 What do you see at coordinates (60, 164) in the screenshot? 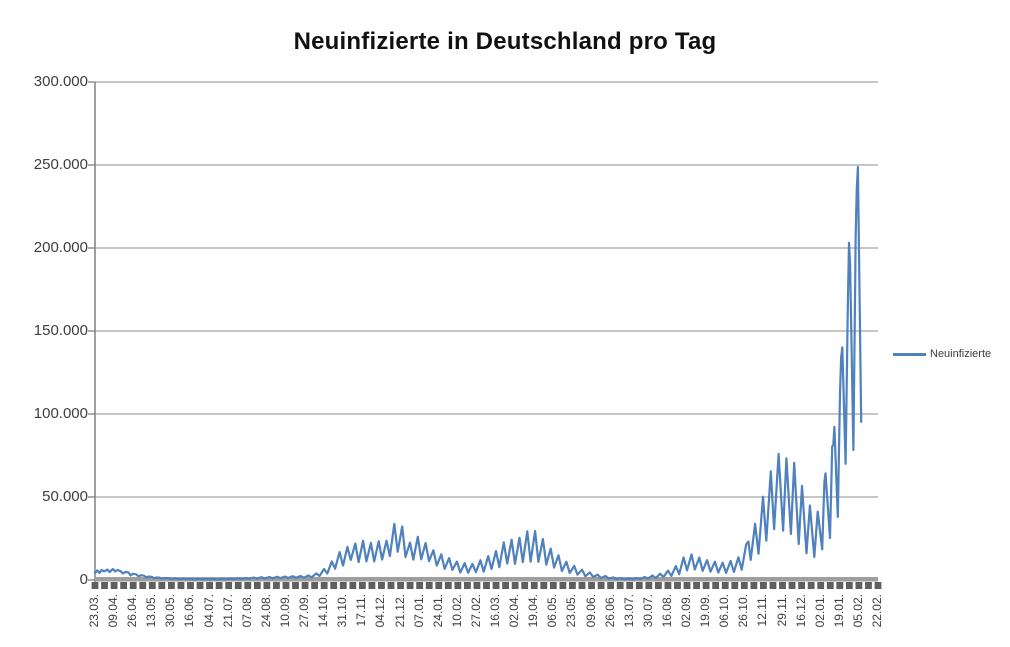
I see `y-axis-tick-label: 250.000` at bounding box center [60, 164].